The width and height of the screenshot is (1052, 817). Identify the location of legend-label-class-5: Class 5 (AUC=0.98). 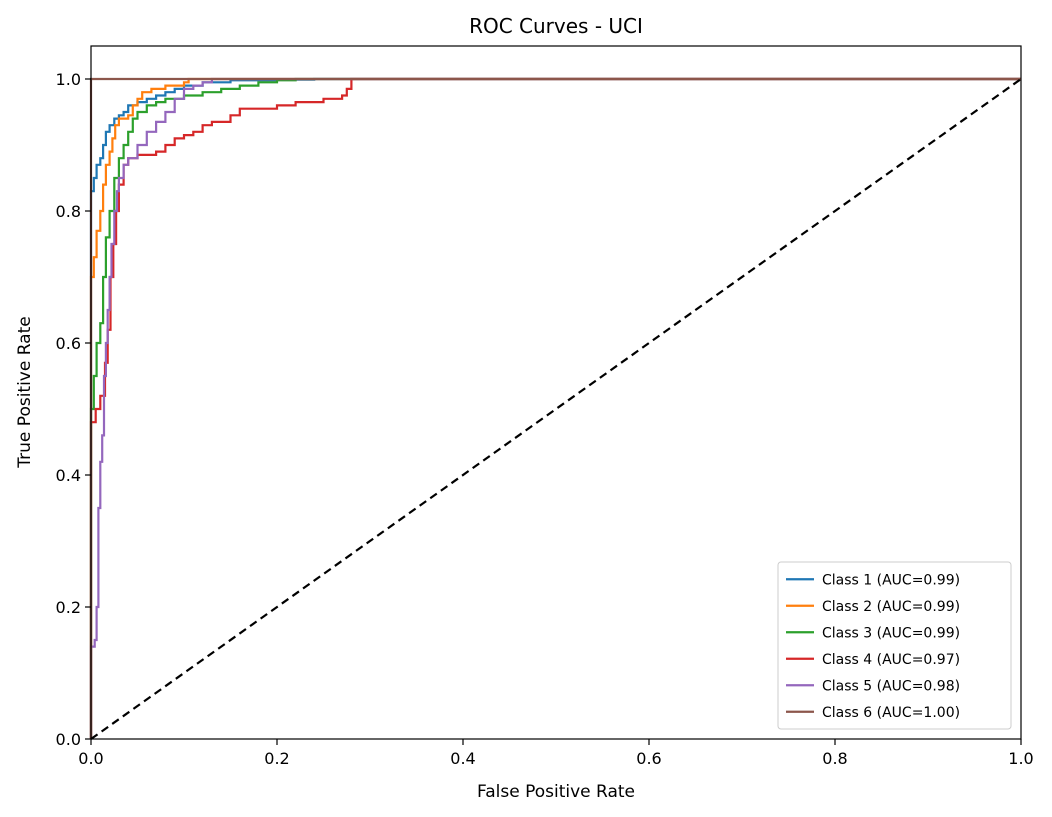
(891, 686).